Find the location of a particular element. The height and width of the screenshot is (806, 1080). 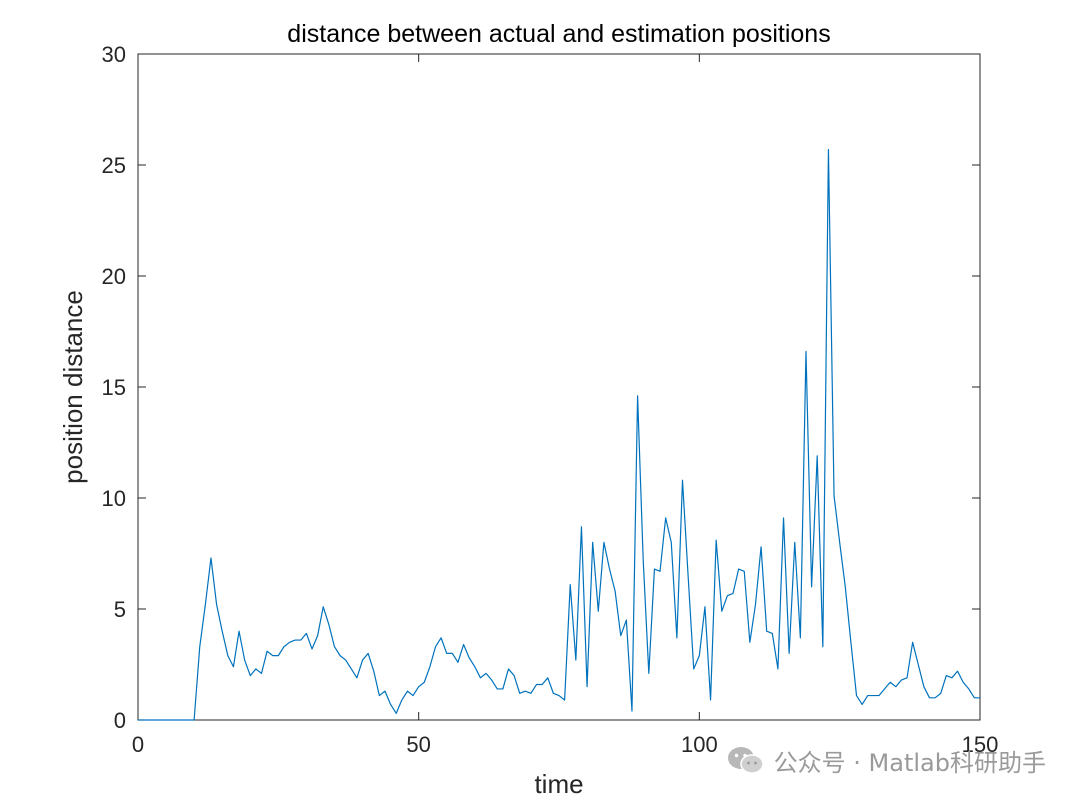

watermark: 公众号 · Matlab科研助手 is located at coordinates (886, 760).